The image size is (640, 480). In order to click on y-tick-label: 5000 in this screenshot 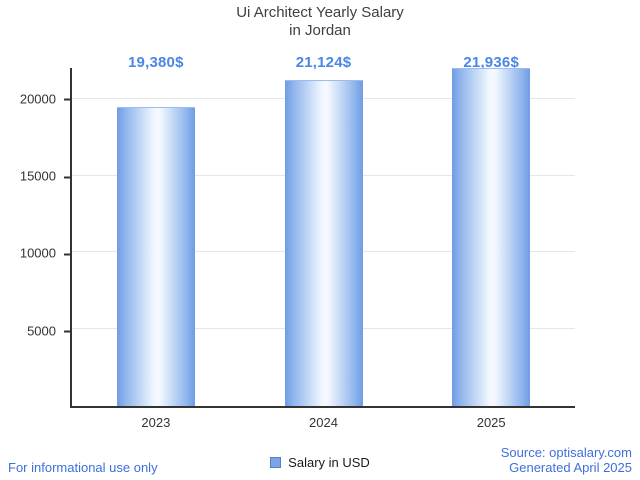, I will do `click(35, 330)`.